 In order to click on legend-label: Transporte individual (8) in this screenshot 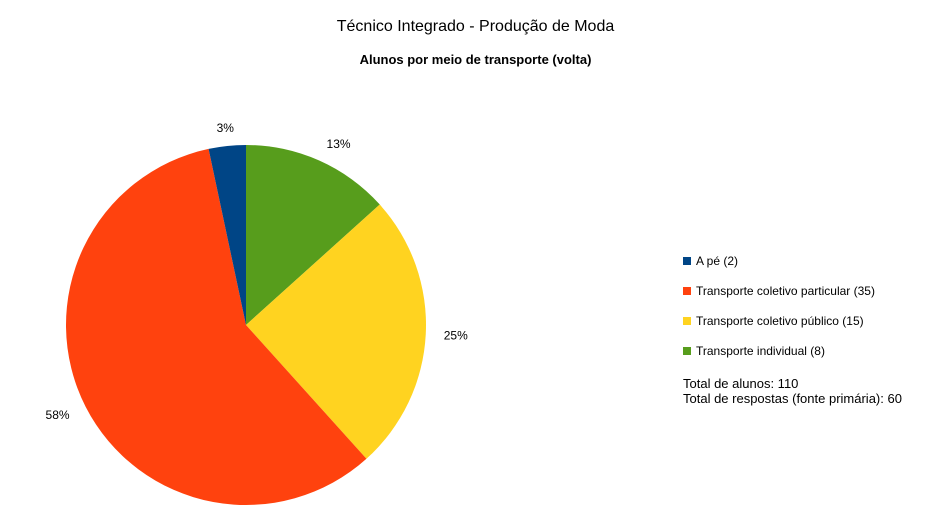, I will do `click(760, 351)`.